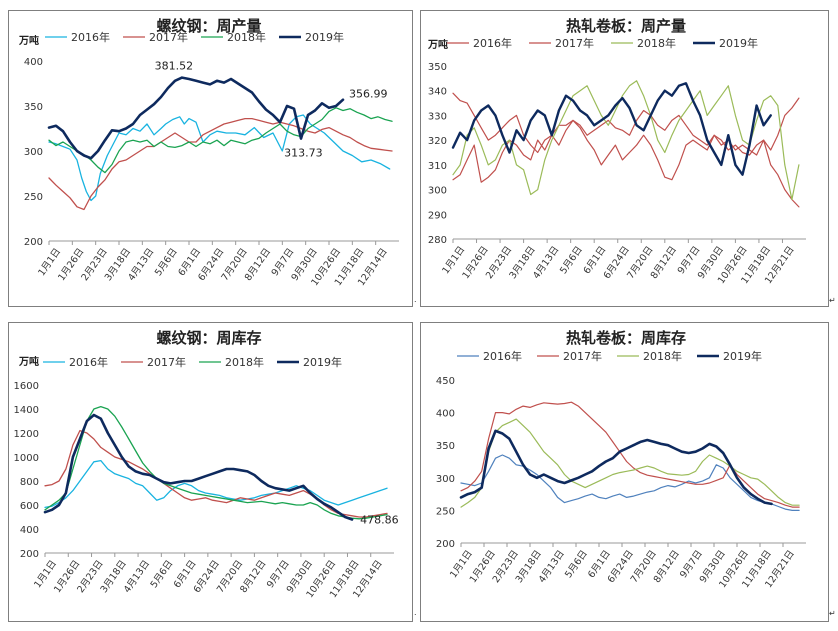  Describe the element at coordinates (437, 215) in the screenshot. I see `y-tick-label: 290` at that location.